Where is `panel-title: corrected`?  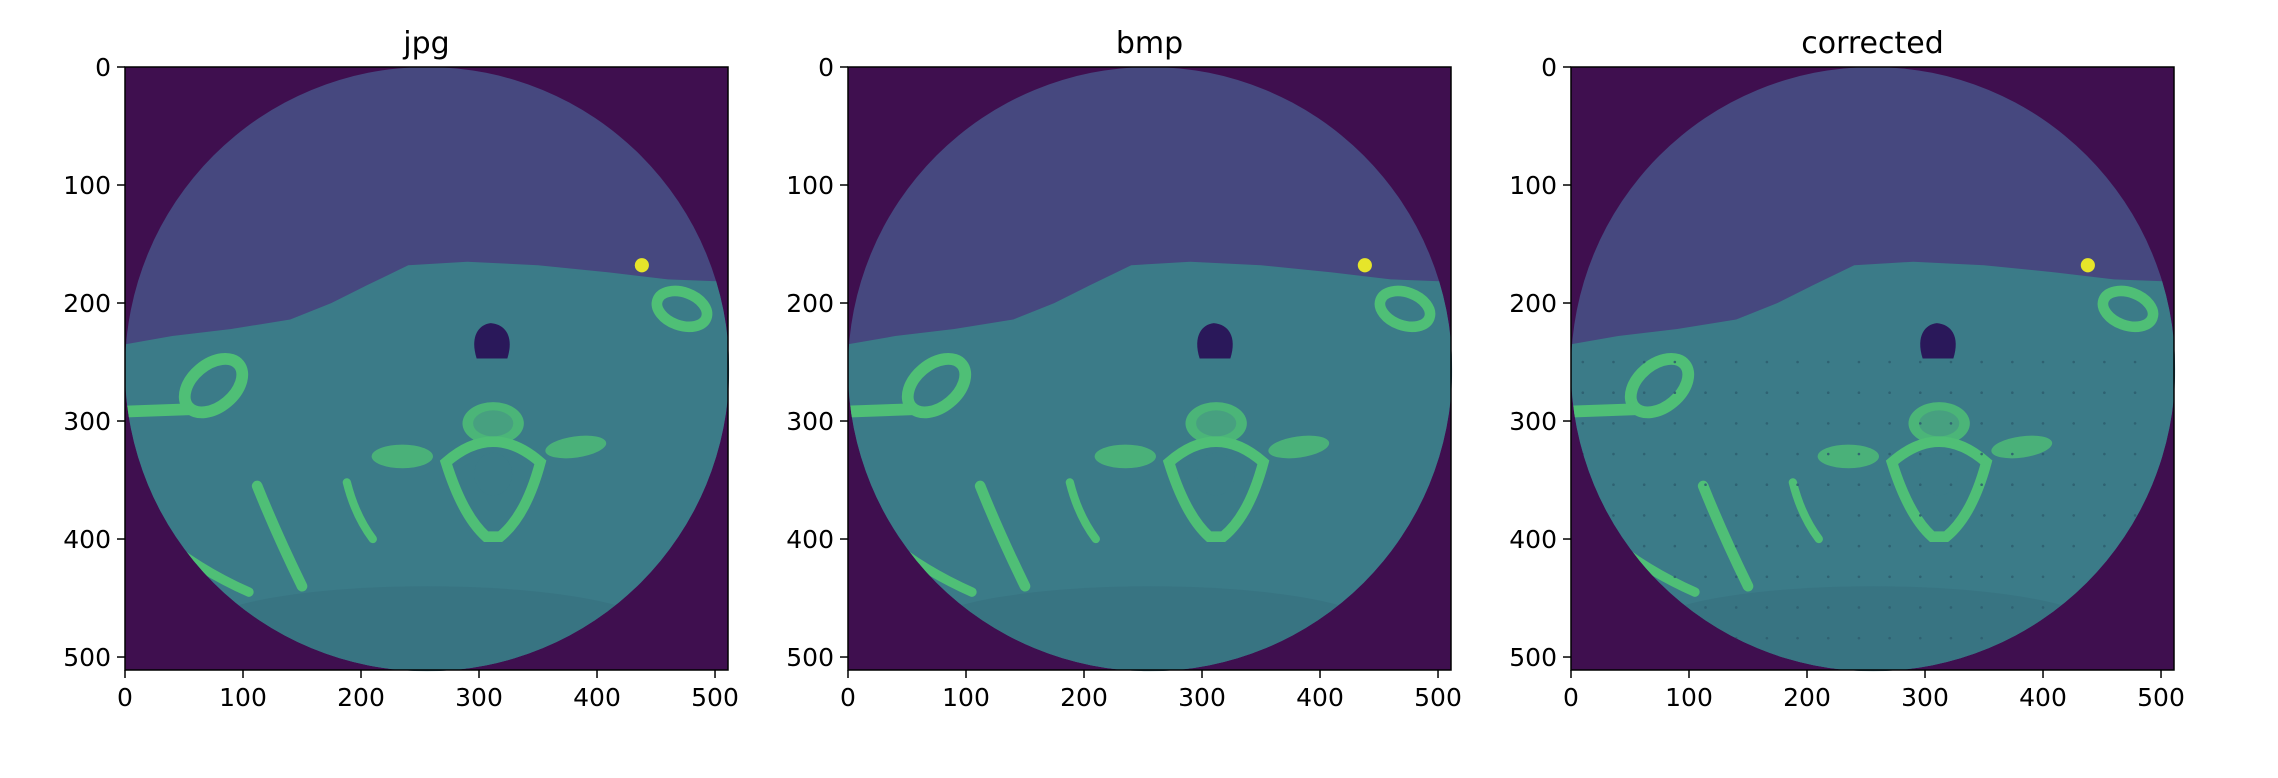 panel-title: corrected is located at coordinates (1872, 43).